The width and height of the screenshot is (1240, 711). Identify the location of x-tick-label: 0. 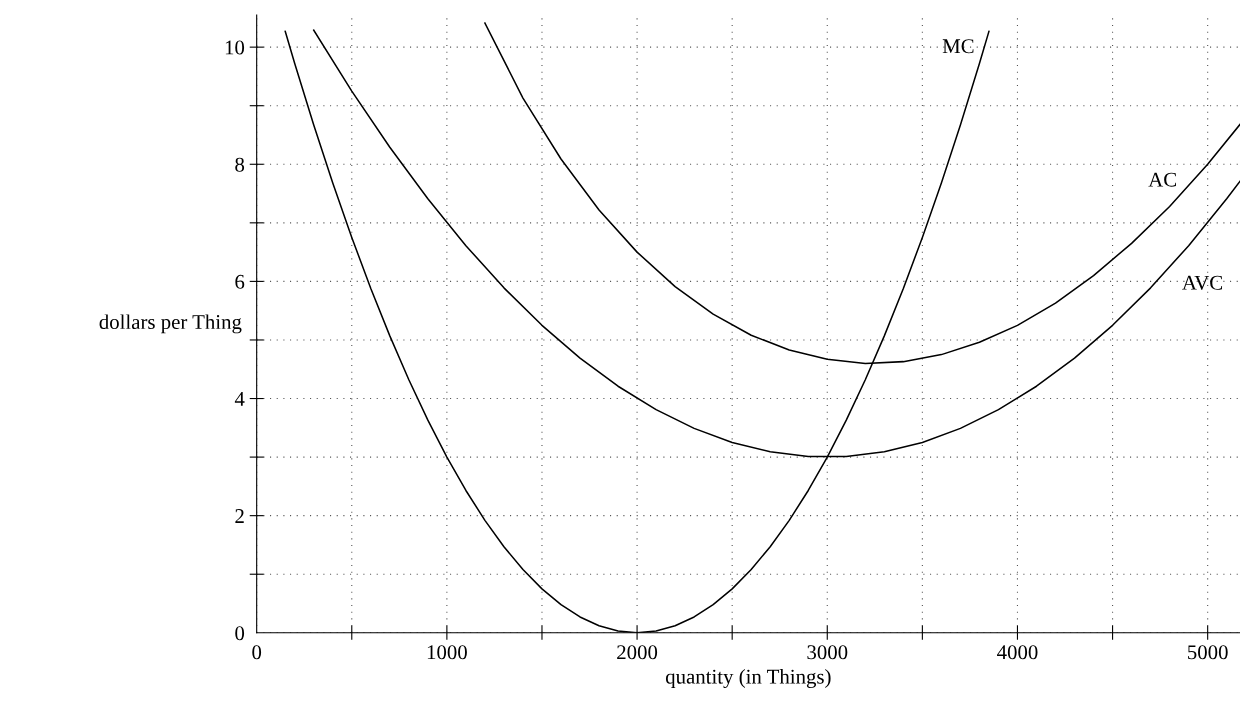
(257, 652).